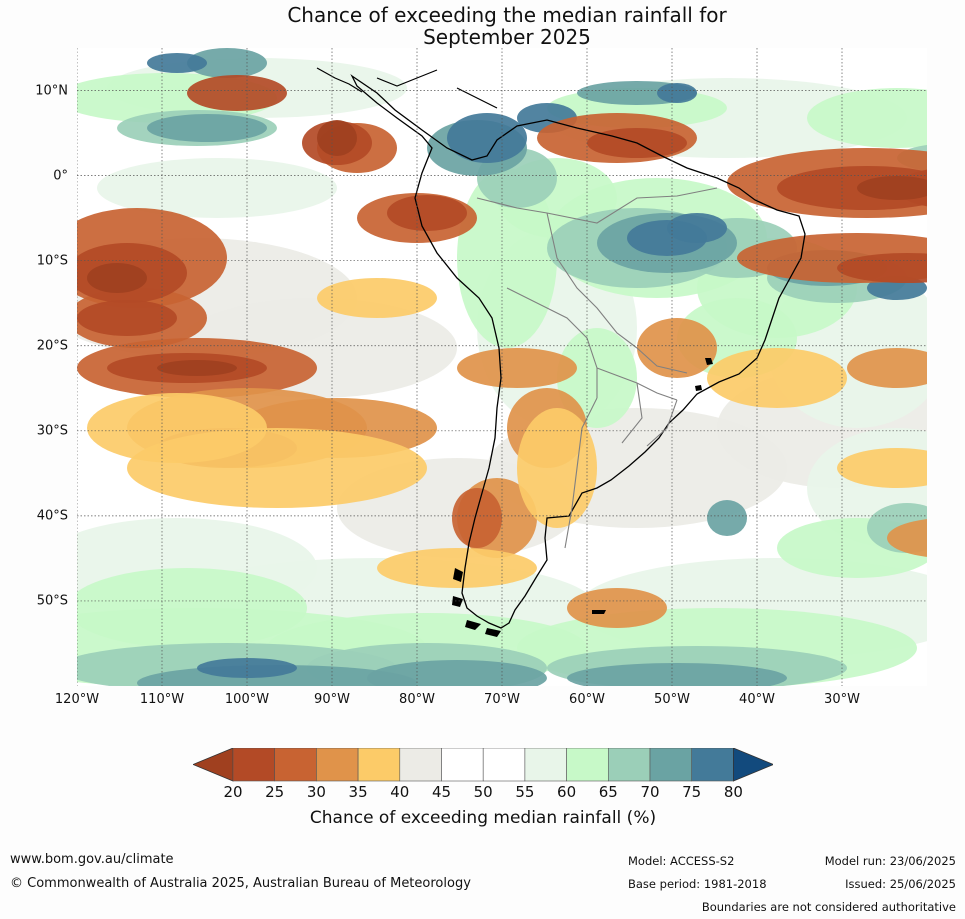 The width and height of the screenshot is (965, 919). What do you see at coordinates (697, 884) in the screenshot?
I see `footer-base-period: Base period: 1981-2018` at bounding box center [697, 884].